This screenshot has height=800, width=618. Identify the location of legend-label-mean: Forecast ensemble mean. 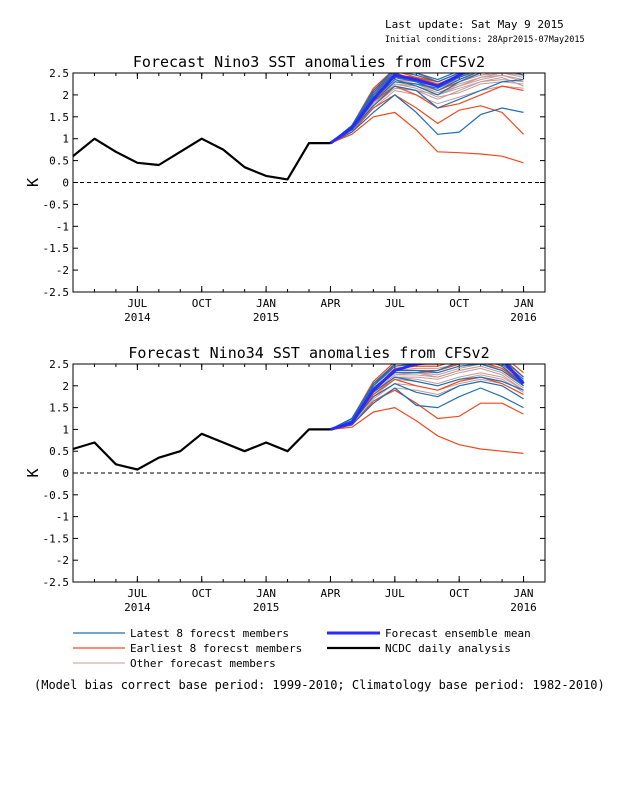
(458, 633).